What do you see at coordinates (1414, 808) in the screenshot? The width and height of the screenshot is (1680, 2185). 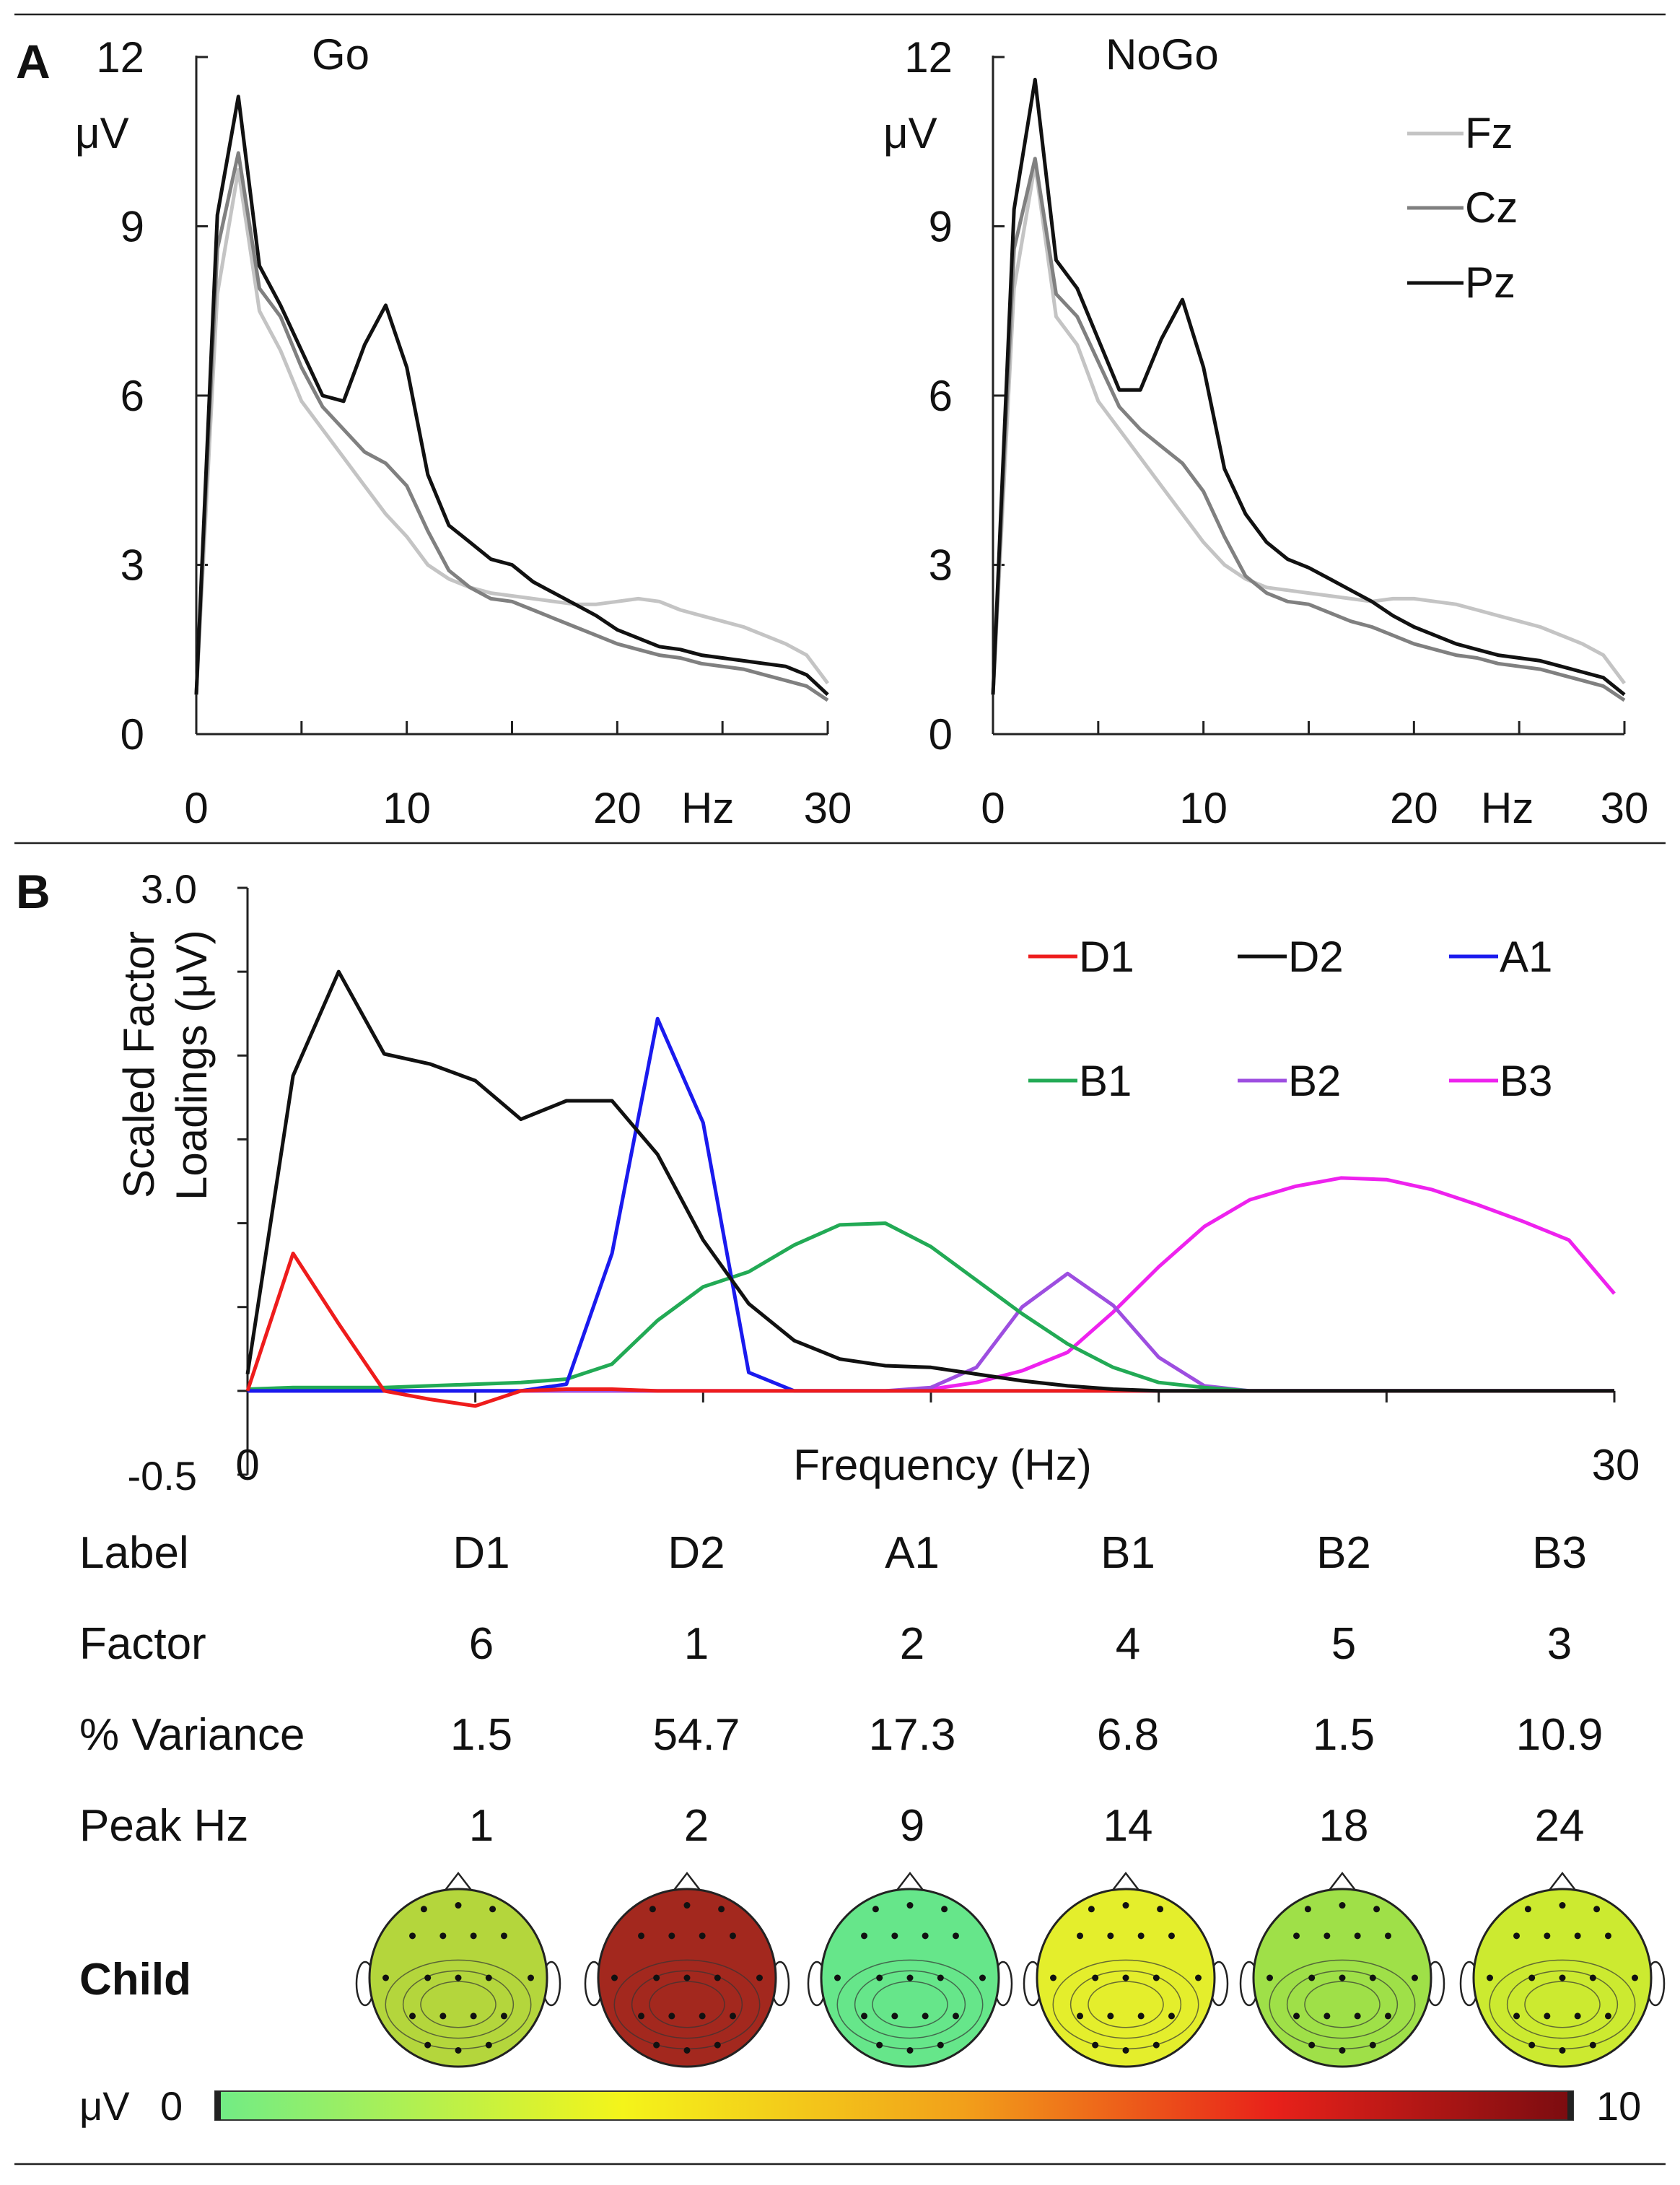 I see `x-tick-label: 20` at bounding box center [1414, 808].